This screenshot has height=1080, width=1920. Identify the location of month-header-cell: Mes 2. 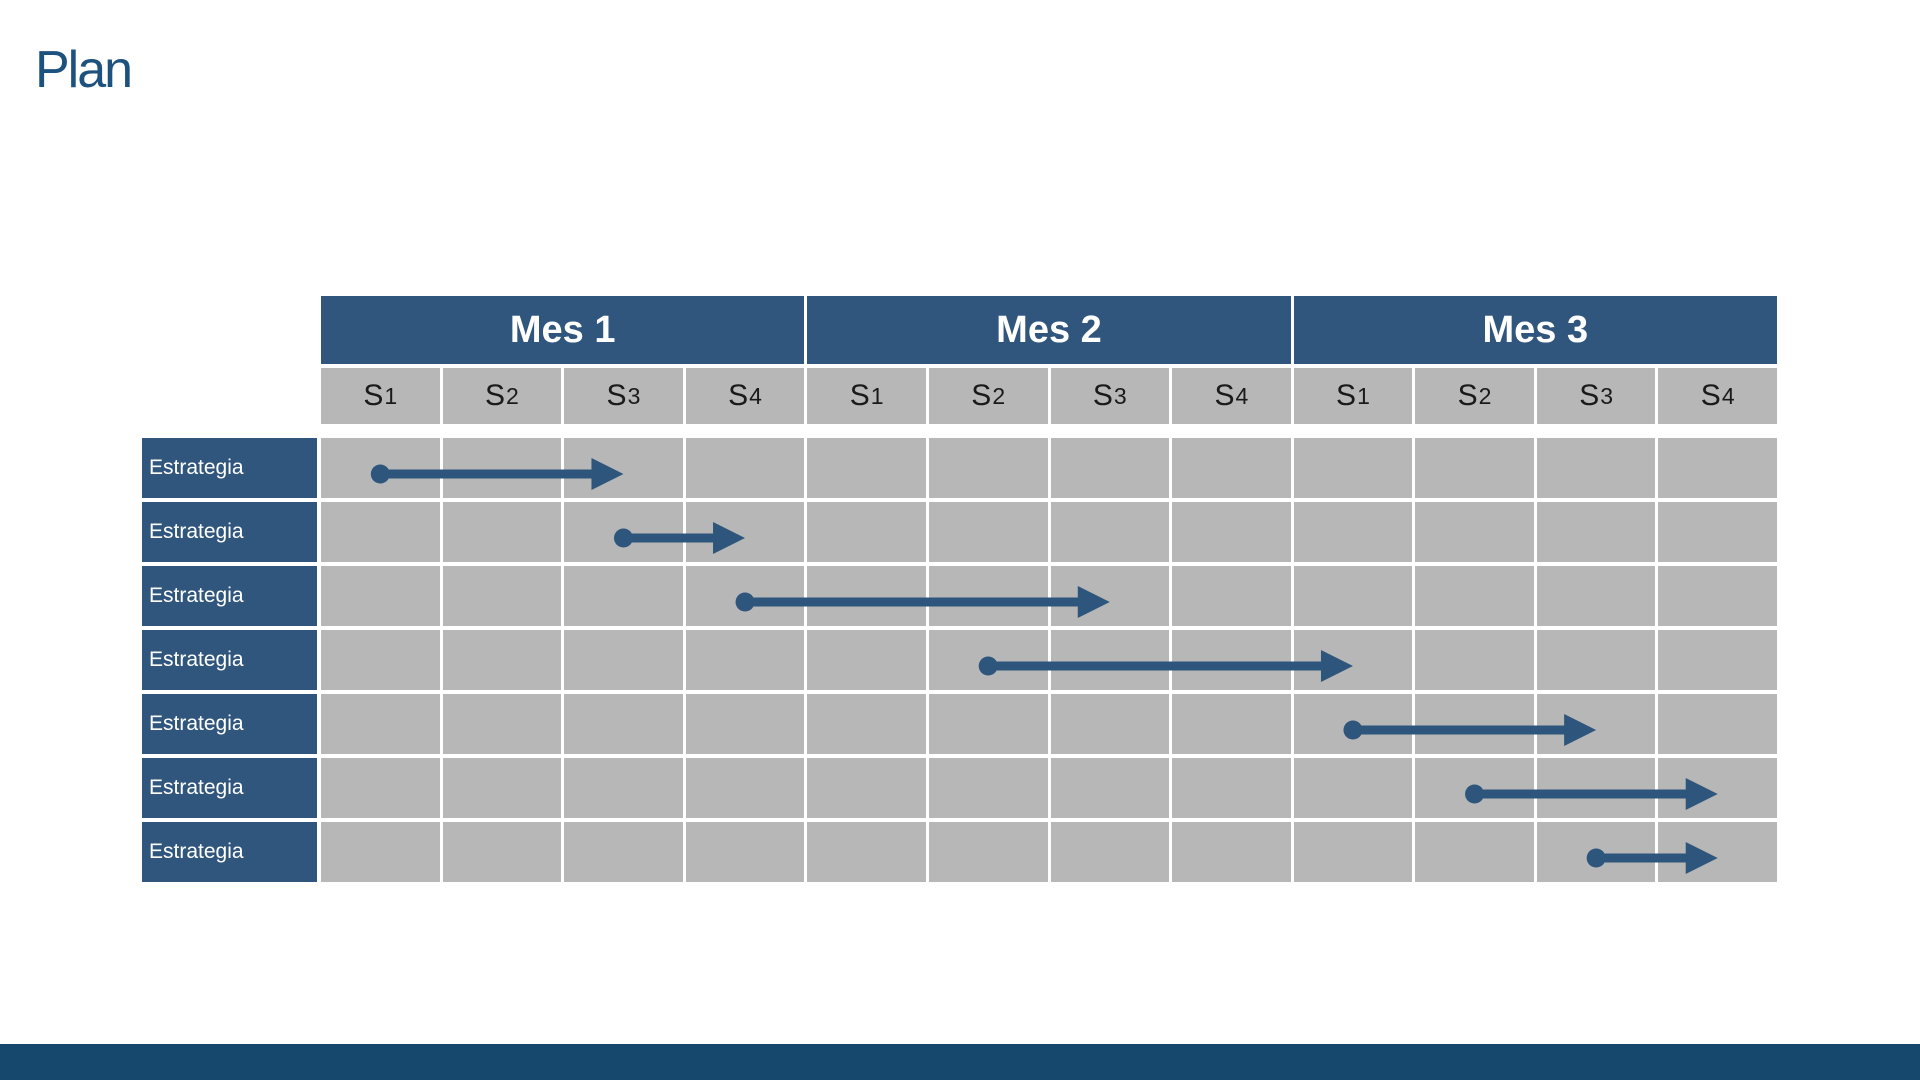
(1049, 330).